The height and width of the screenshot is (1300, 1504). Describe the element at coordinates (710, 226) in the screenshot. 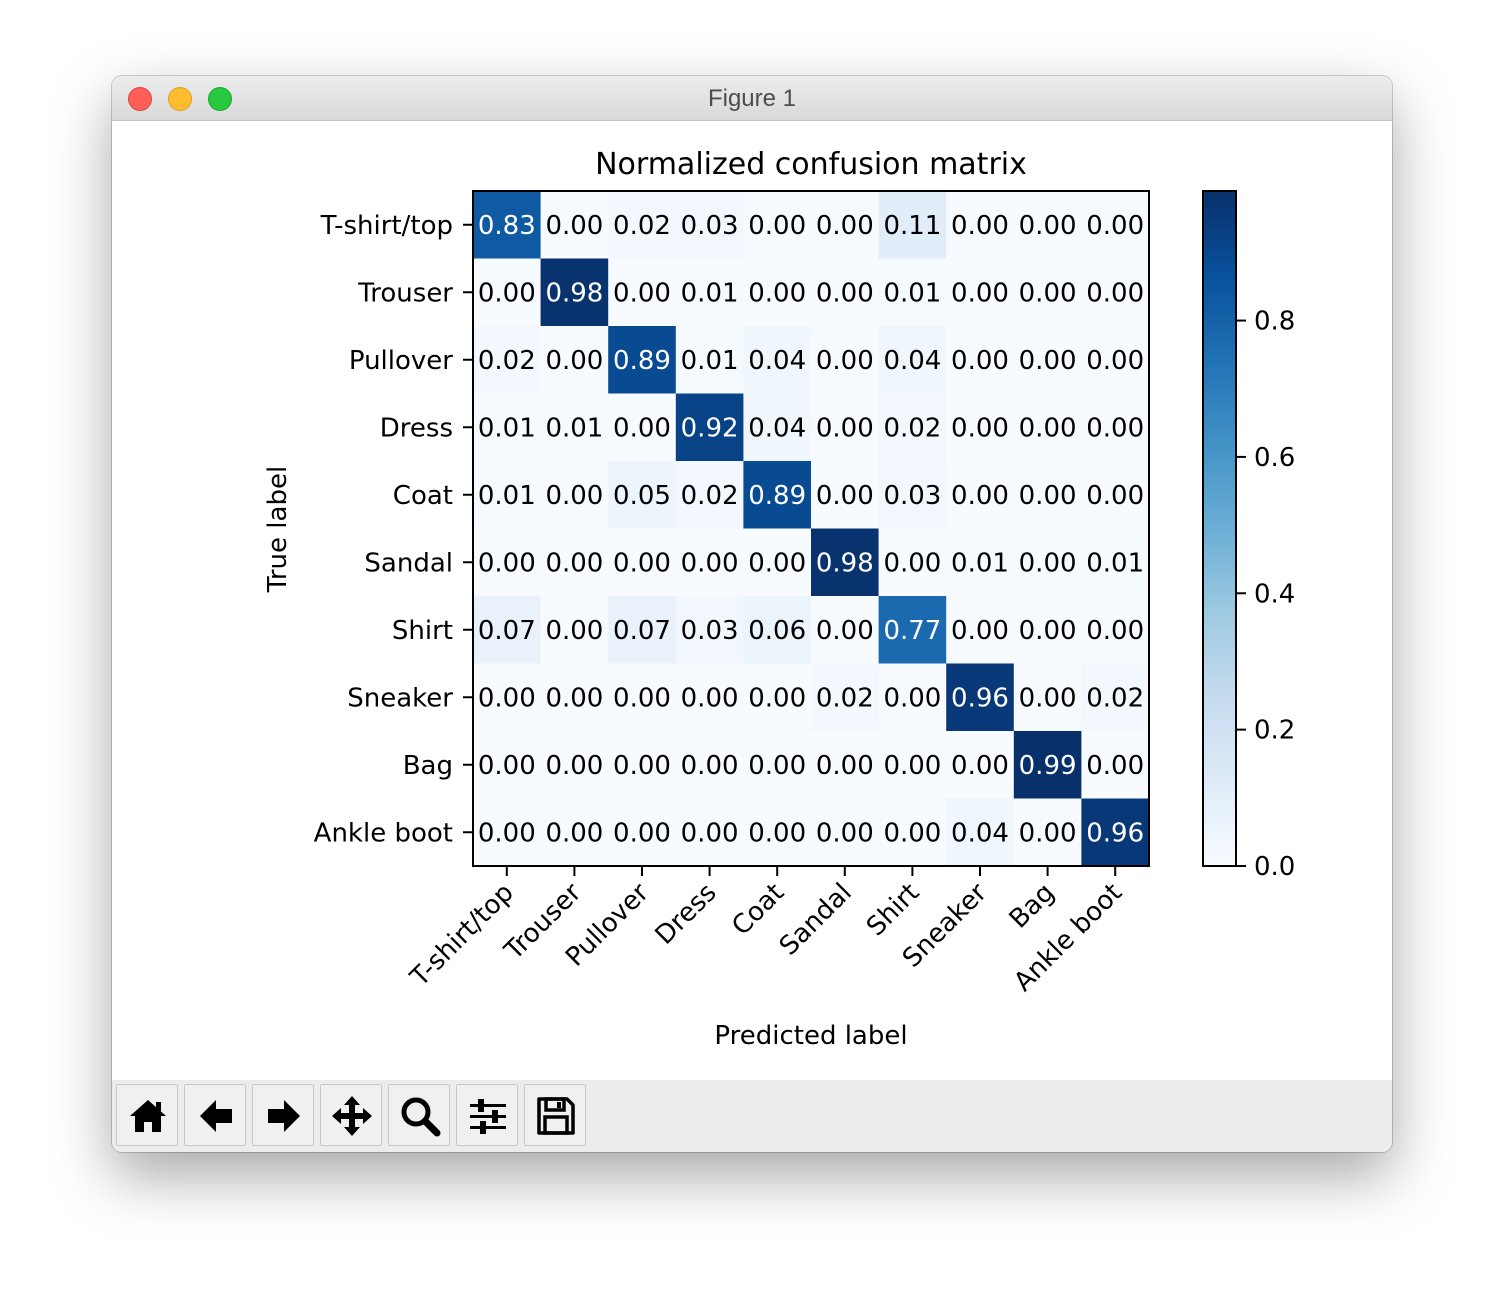

I see `cell-value-label: 0.03` at that location.